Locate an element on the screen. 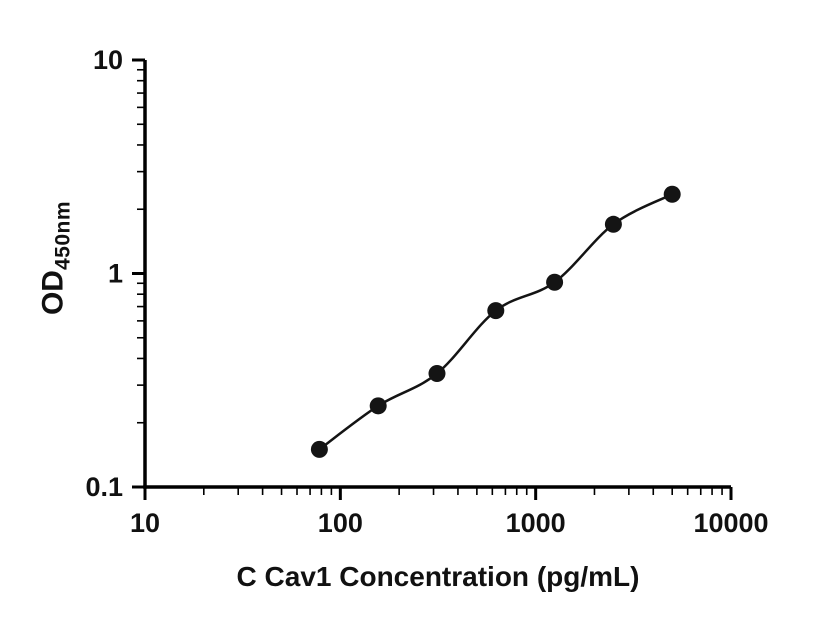  x-axis-label: C Cav1 Concentration (pg/mL) is located at coordinates (438, 577).